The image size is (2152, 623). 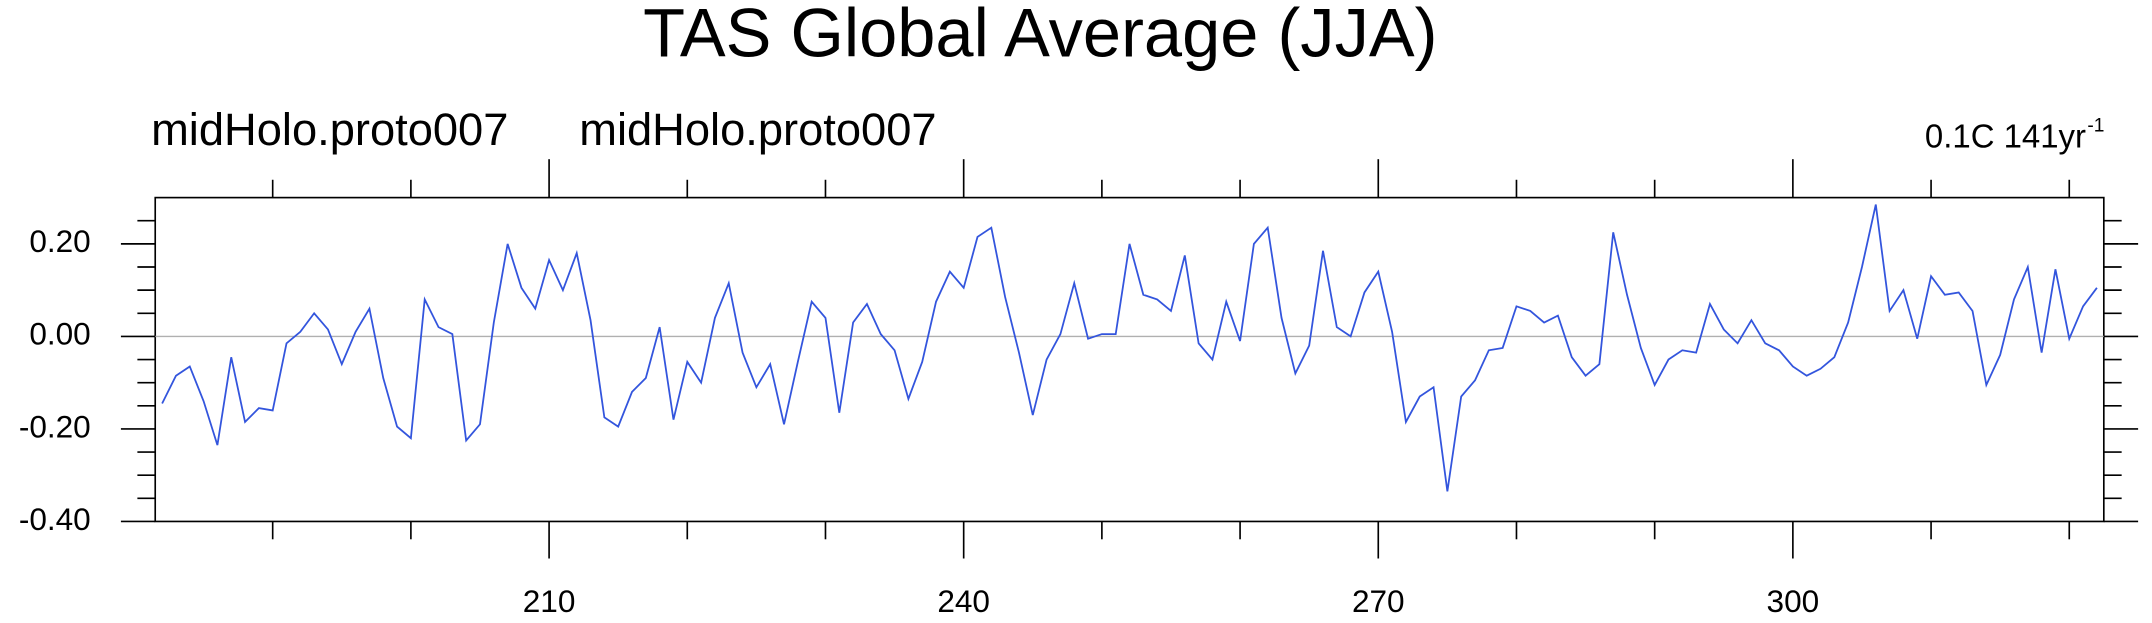 What do you see at coordinates (59, 241) in the screenshot?
I see `y-tick-label: 0.20` at bounding box center [59, 241].